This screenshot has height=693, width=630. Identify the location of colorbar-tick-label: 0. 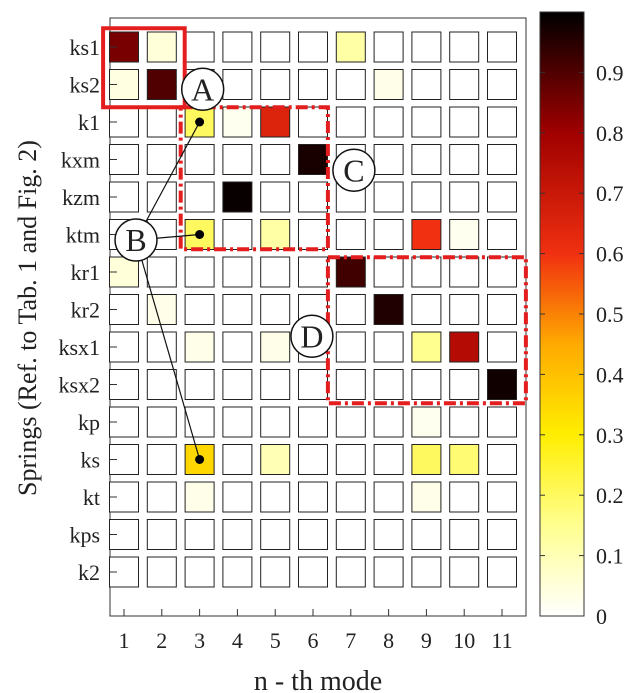
(601, 616).